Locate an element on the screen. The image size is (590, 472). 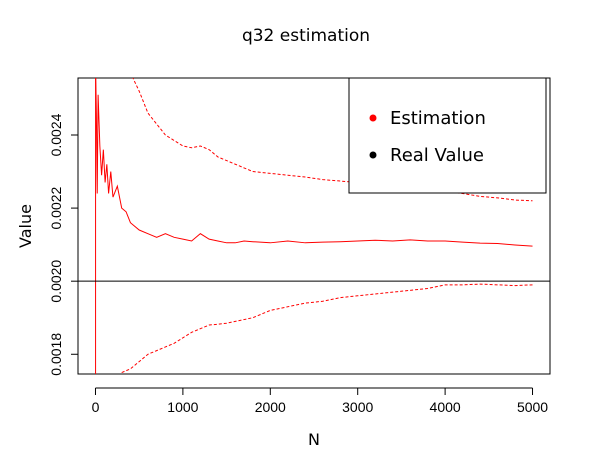
legend: Estimation Real Value is located at coordinates (447, 135).